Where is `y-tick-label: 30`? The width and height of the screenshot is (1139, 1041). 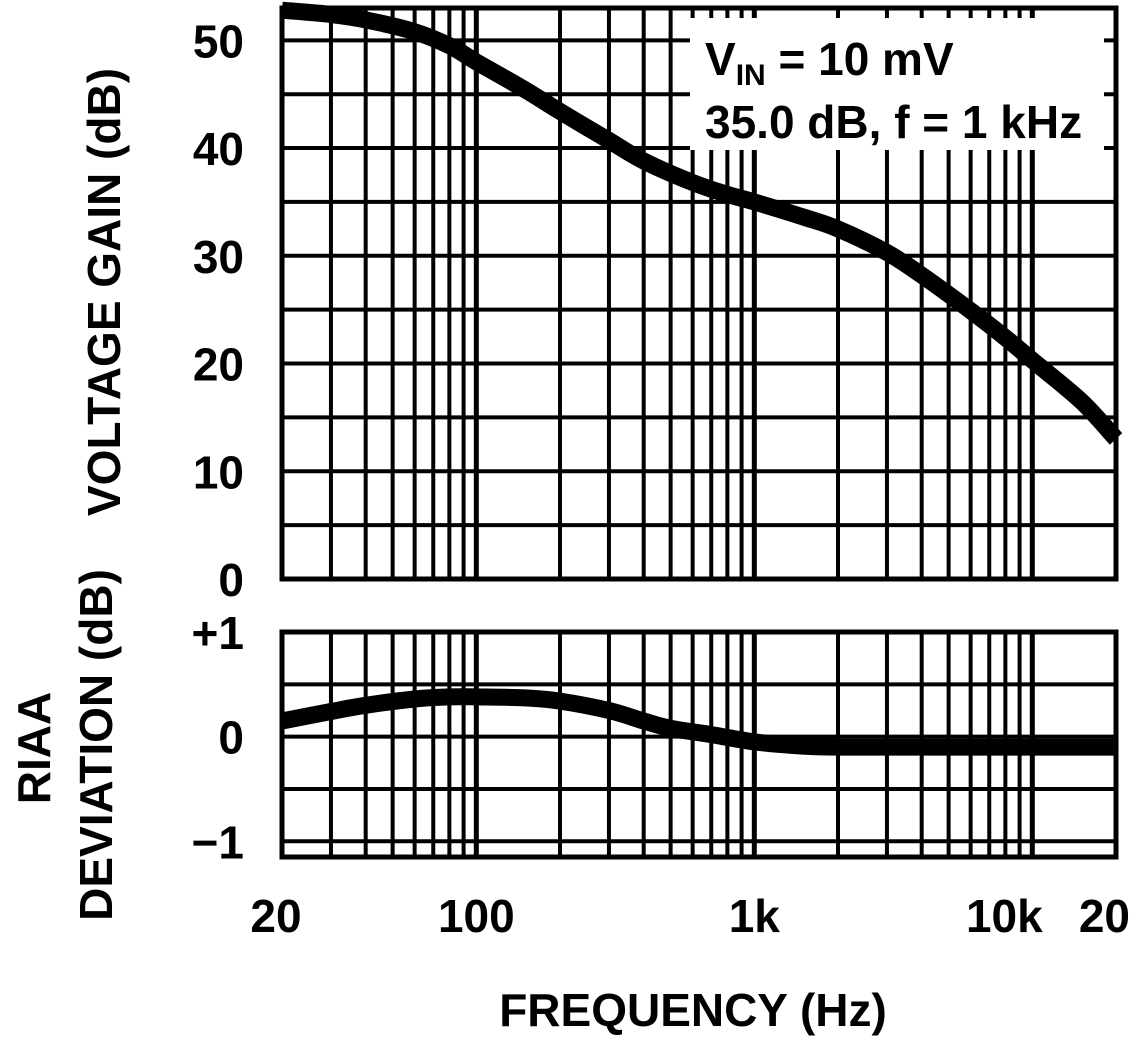 y-tick-label: 30 is located at coordinates (218, 257).